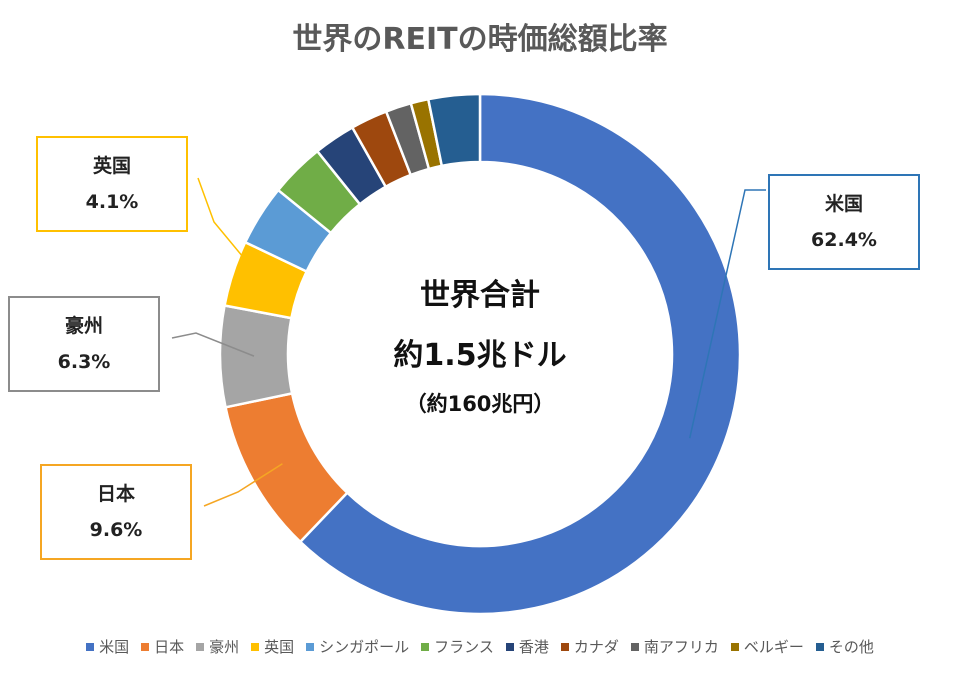 The height and width of the screenshot is (675, 960). I want to click on legend: 米国 日本 豪州 英国 シンガポール フランス 香港 カナダ 南アフリカ ベルギー その他, so click(480, 646).